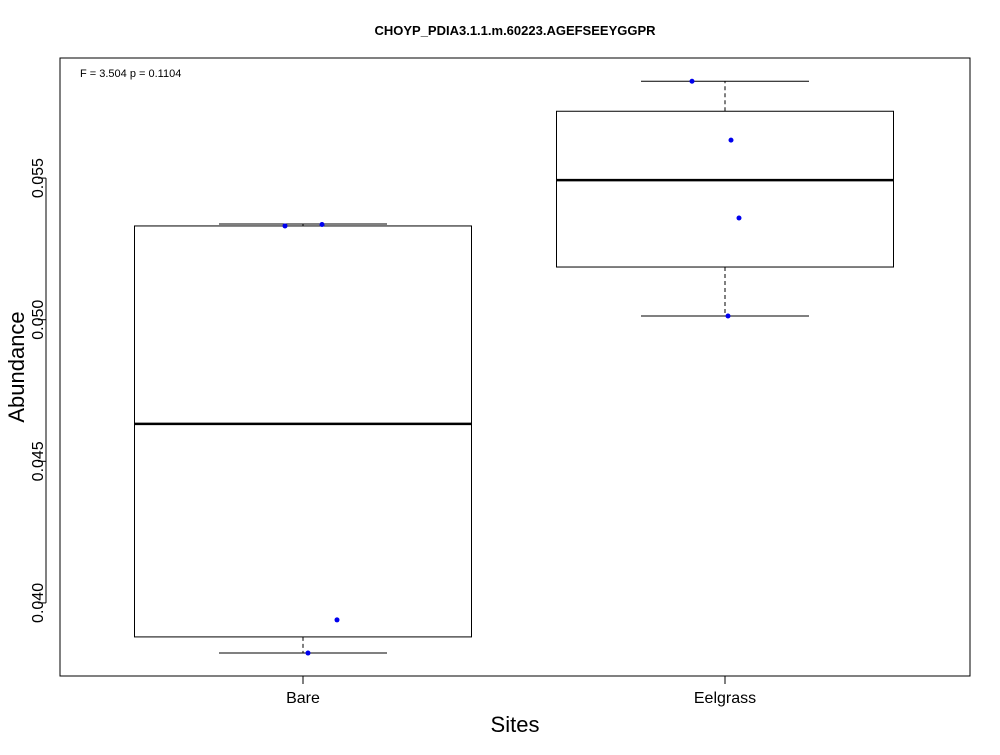  Describe the element at coordinates (725, 189) in the screenshot. I see `box-eelgrass` at that location.